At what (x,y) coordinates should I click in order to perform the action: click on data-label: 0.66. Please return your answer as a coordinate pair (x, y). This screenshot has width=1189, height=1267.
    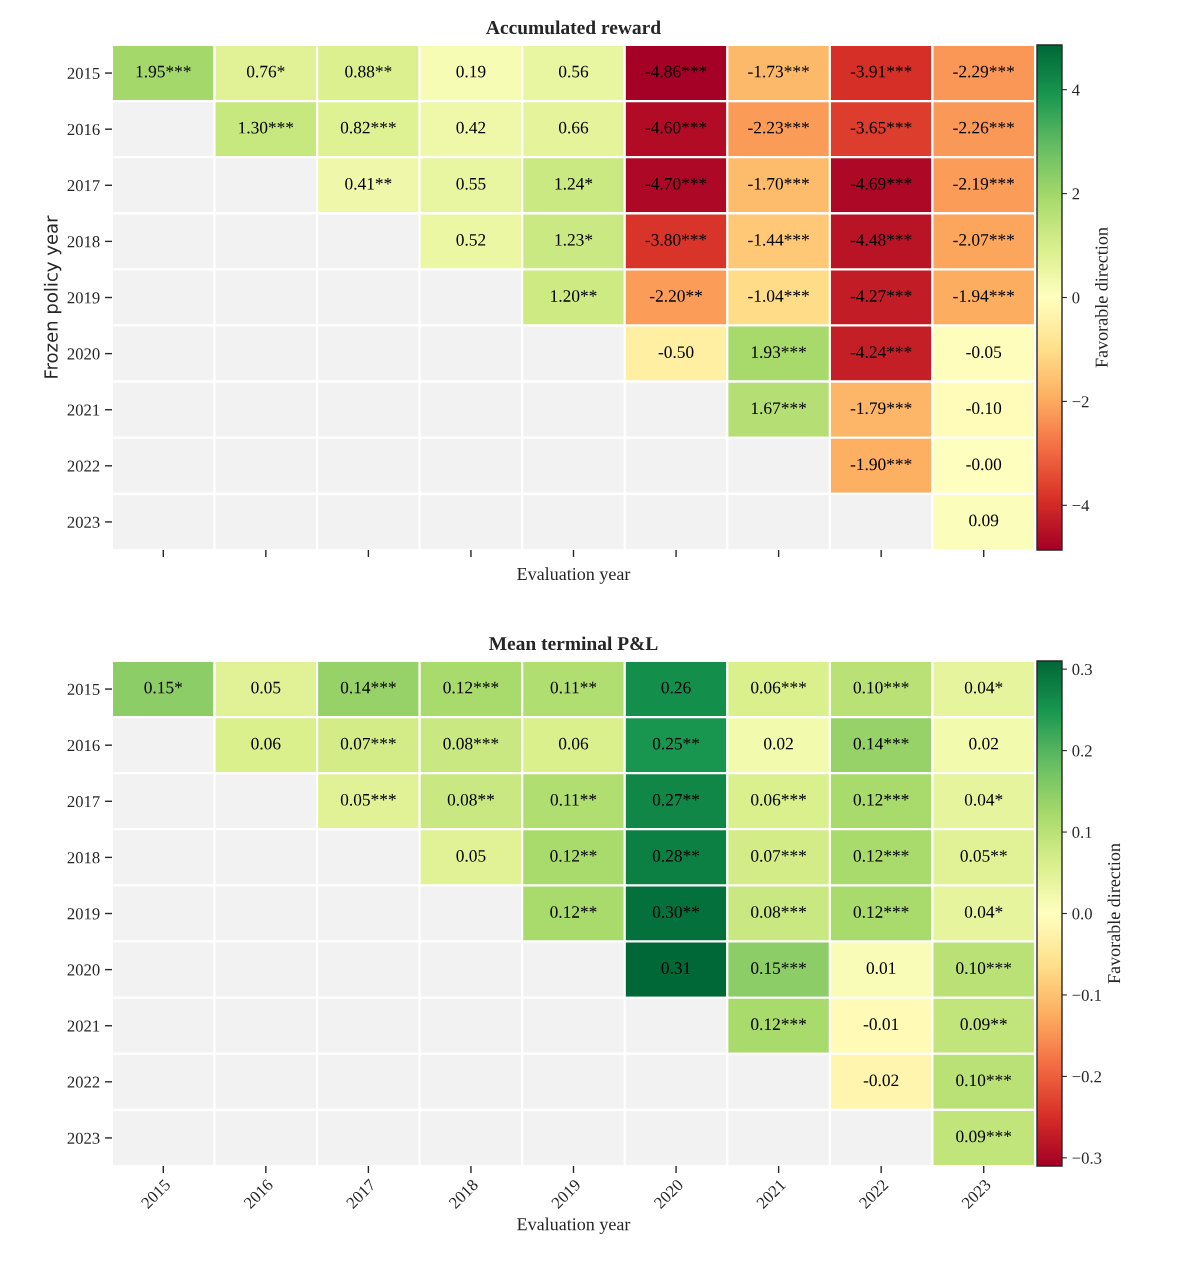
    Looking at the image, I should click on (573, 127).